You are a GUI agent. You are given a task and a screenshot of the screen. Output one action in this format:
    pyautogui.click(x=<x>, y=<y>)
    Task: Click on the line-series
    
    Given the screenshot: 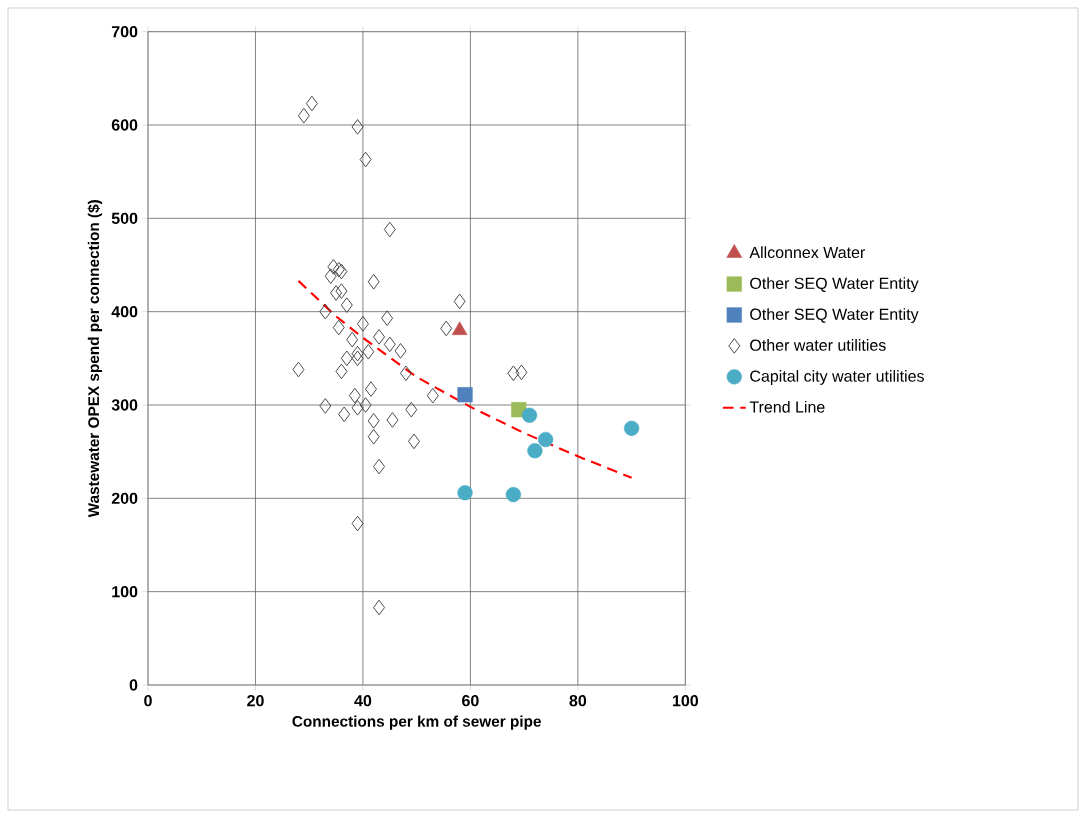 What is the action you would take?
    pyautogui.click(x=465, y=379)
    